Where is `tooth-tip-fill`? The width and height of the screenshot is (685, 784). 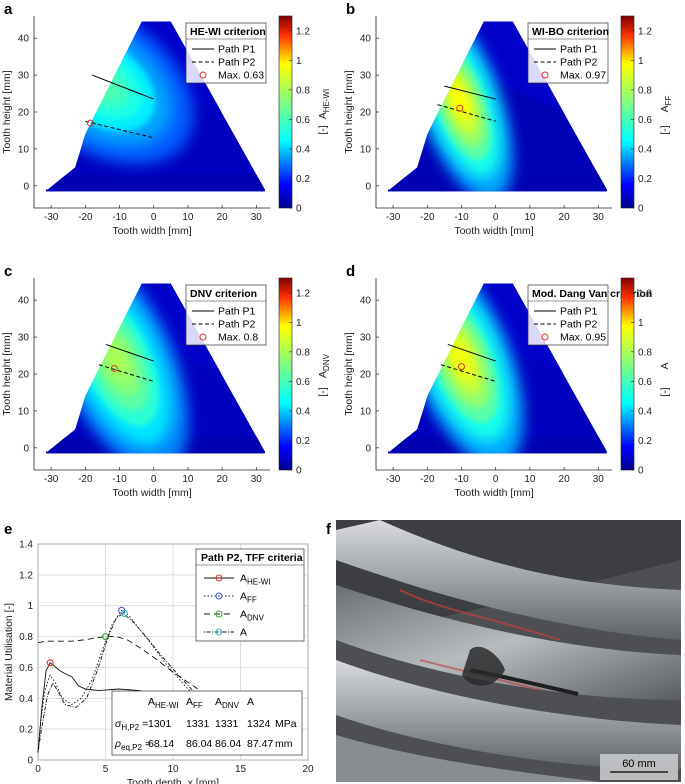
tooth-tip-fill is located at coordinates (513, 67).